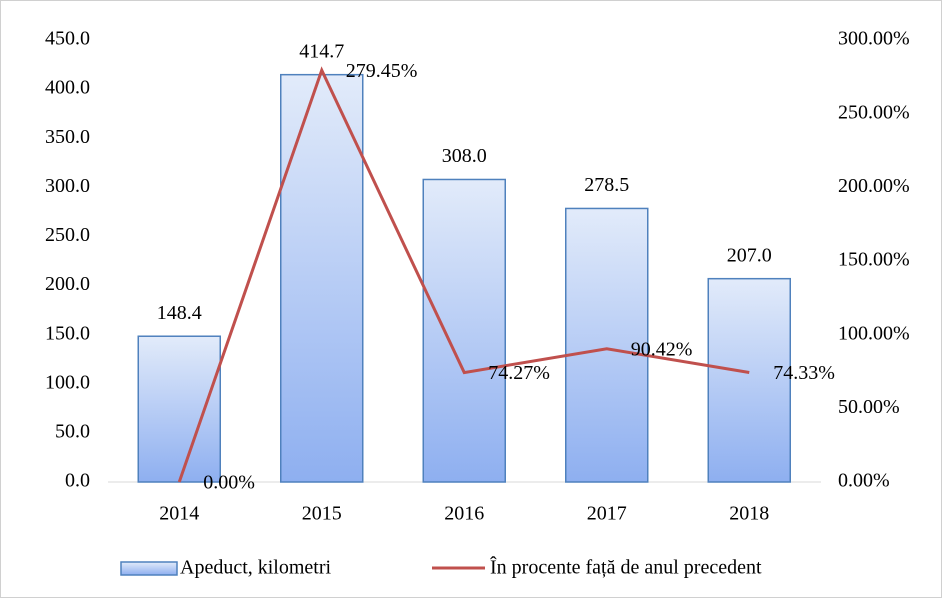  What do you see at coordinates (464, 156) in the screenshot?
I see `bar-value-label: 308.0` at bounding box center [464, 156].